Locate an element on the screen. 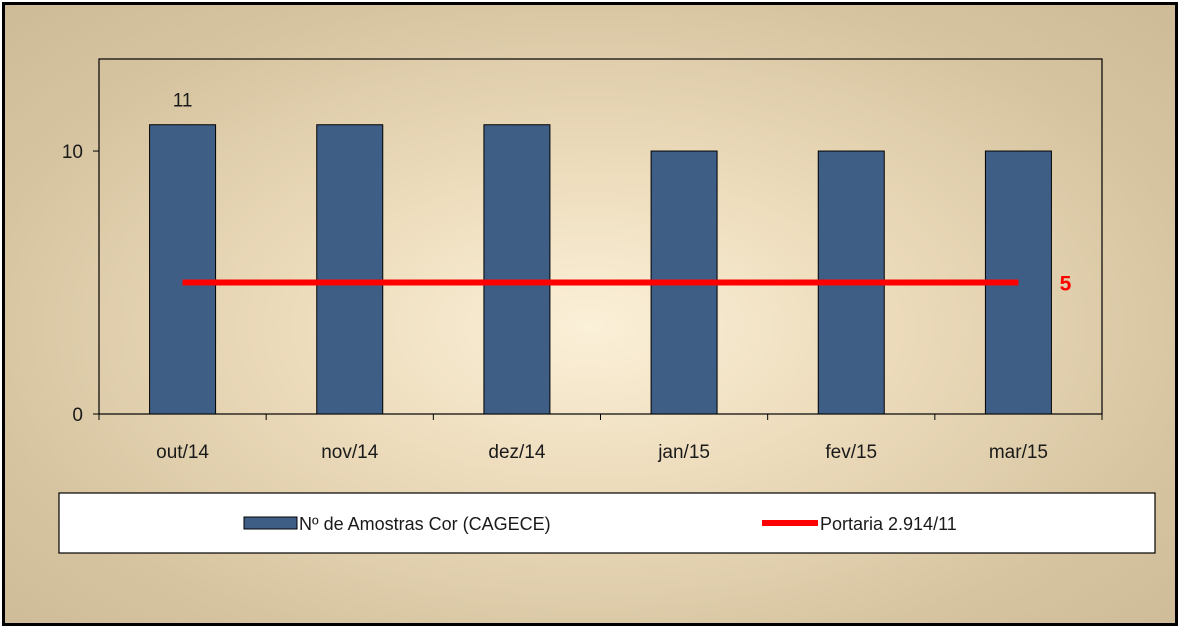 The image size is (1186, 632). x-tick-label: jan/15 is located at coordinates (683, 452).